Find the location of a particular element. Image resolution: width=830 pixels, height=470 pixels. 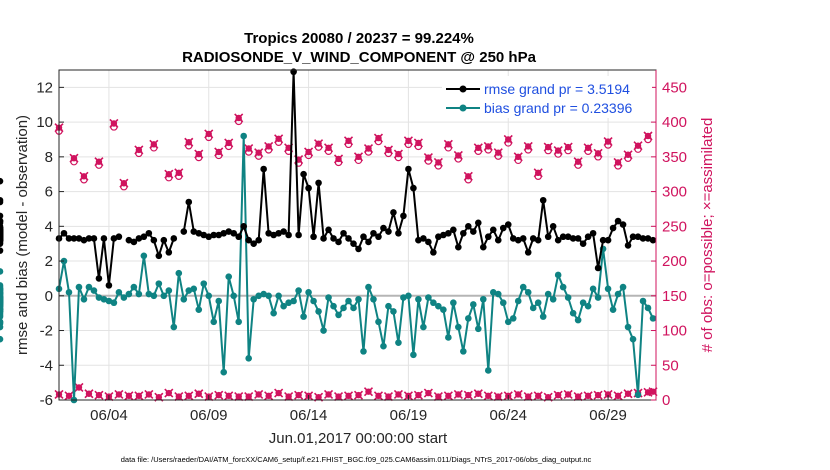

x-tick-label: 06/04 is located at coordinates (109, 415).